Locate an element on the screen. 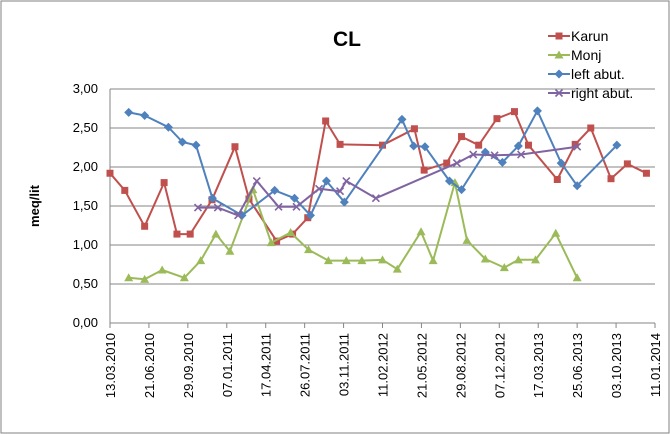  y-tick-label: 0,00 is located at coordinates (85, 322).